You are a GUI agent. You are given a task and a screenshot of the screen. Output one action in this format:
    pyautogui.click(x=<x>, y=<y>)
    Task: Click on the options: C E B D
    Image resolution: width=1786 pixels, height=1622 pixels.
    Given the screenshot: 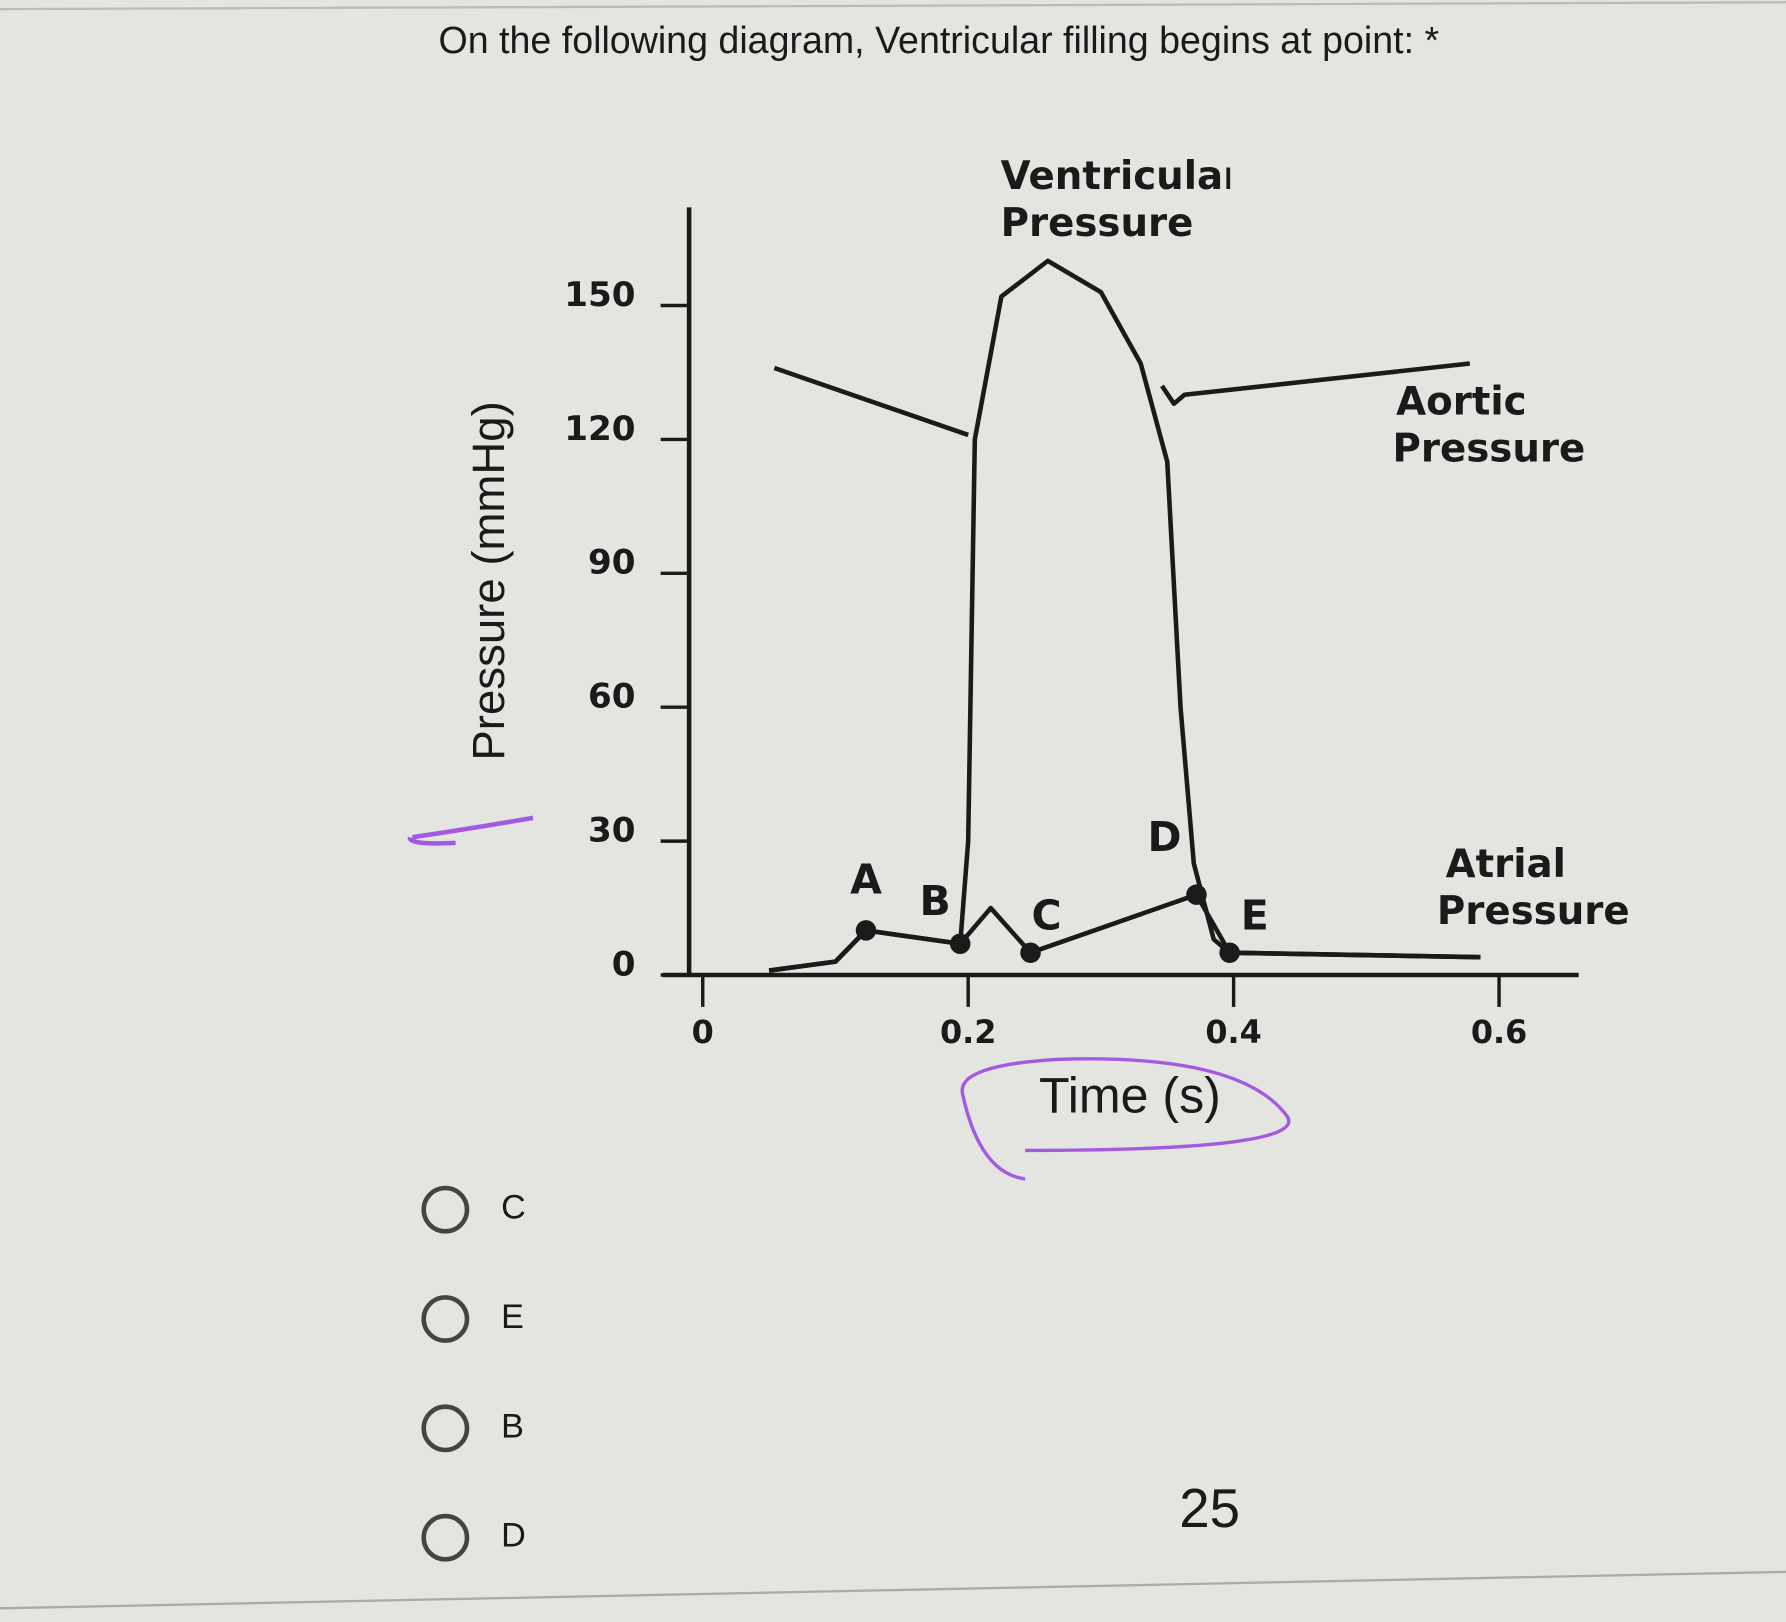 What is the action you would take?
    pyautogui.click(x=473, y=1373)
    